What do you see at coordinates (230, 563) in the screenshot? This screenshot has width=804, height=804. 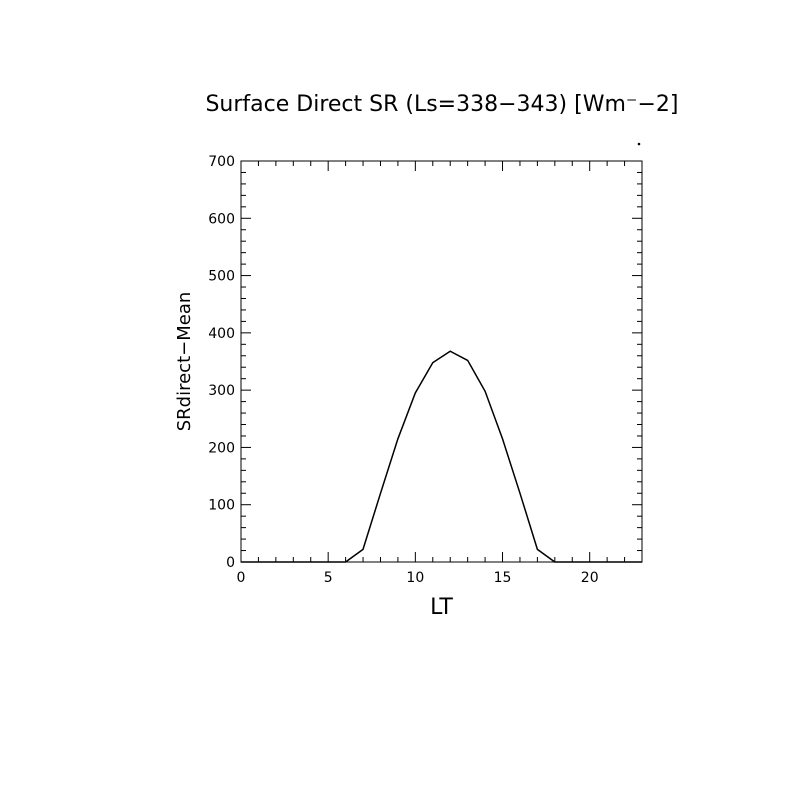 I see `y-tick-label: 0` at bounding box center [230, 563].